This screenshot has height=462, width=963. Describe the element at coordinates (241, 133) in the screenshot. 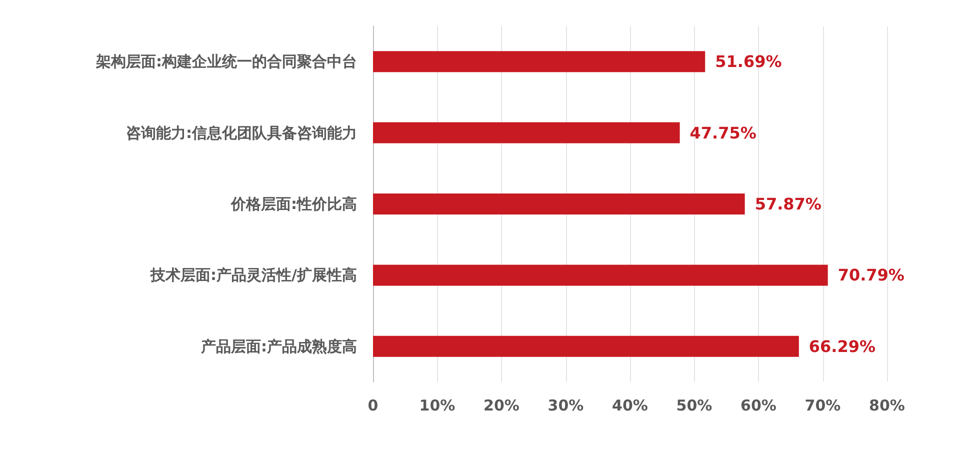

I see `y-tick-label: 咨询能力:信息化团队具备咨询能力` at that location.